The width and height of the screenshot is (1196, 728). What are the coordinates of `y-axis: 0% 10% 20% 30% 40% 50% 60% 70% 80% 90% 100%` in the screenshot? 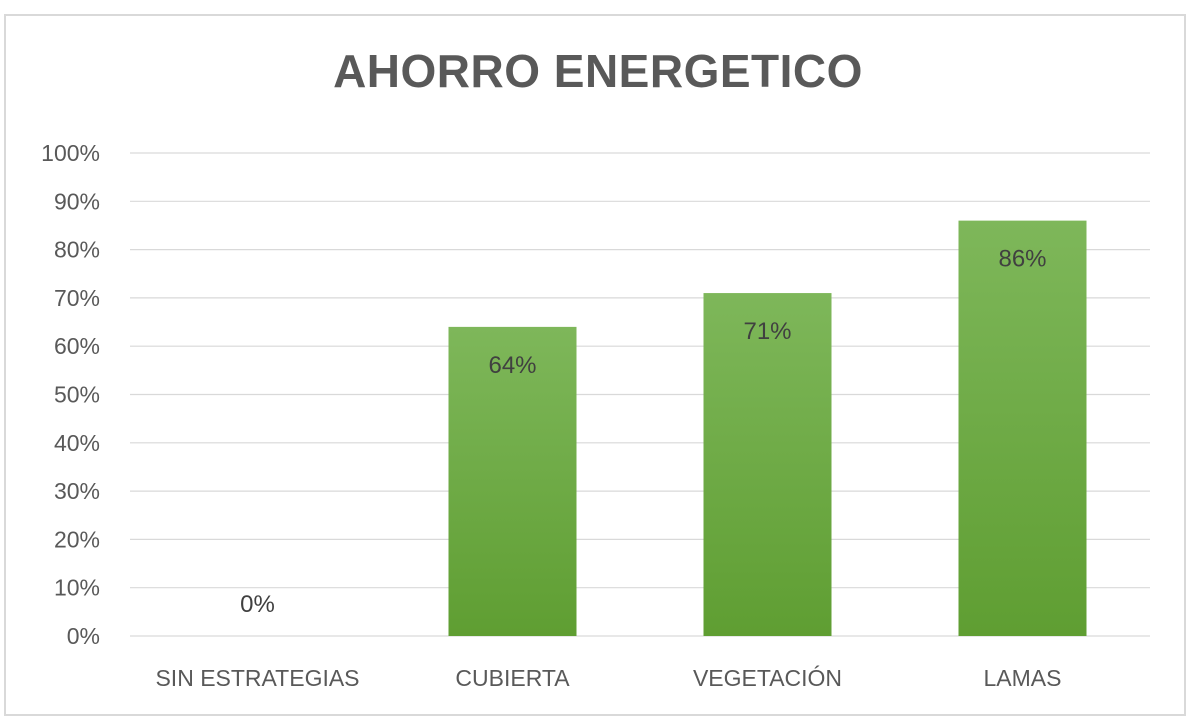 It's located at (70, 394).